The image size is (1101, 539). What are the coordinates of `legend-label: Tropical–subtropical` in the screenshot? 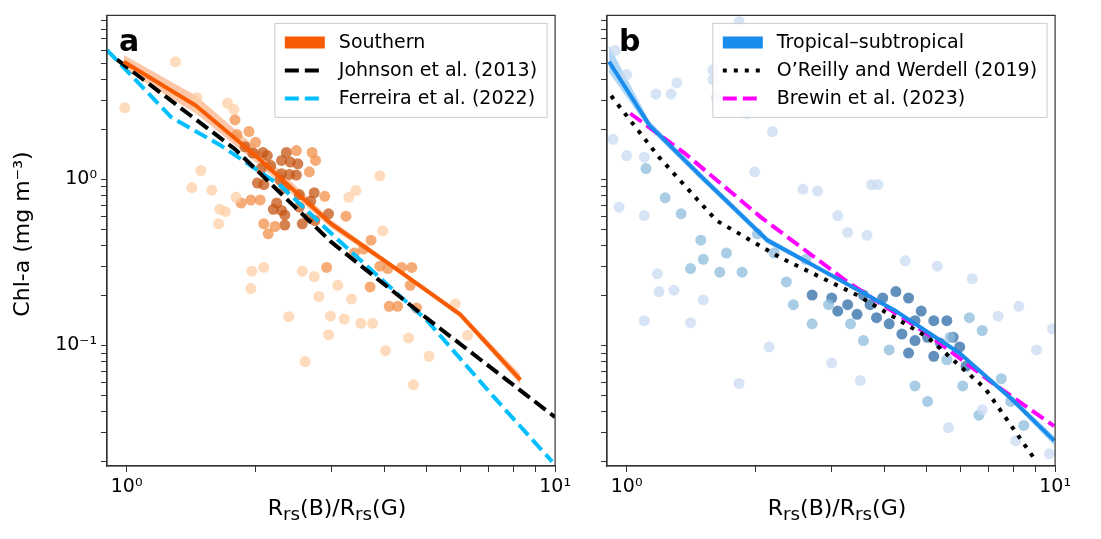 It's located at (870, 41).